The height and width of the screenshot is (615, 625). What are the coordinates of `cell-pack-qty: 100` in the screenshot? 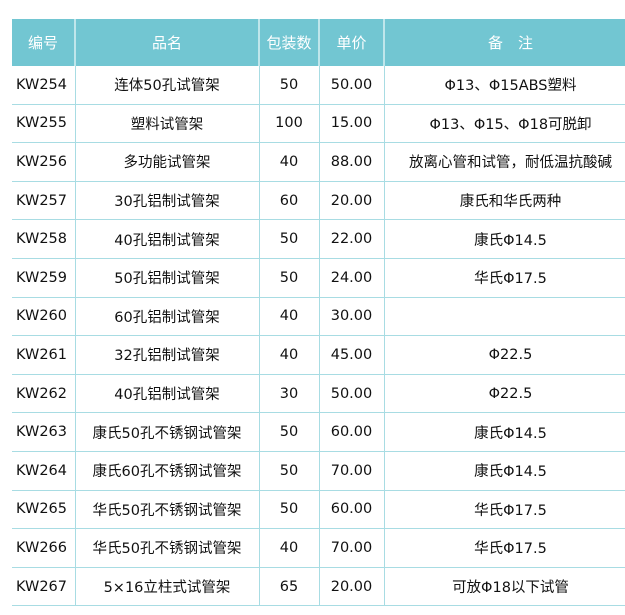 It's located at (289, 124).